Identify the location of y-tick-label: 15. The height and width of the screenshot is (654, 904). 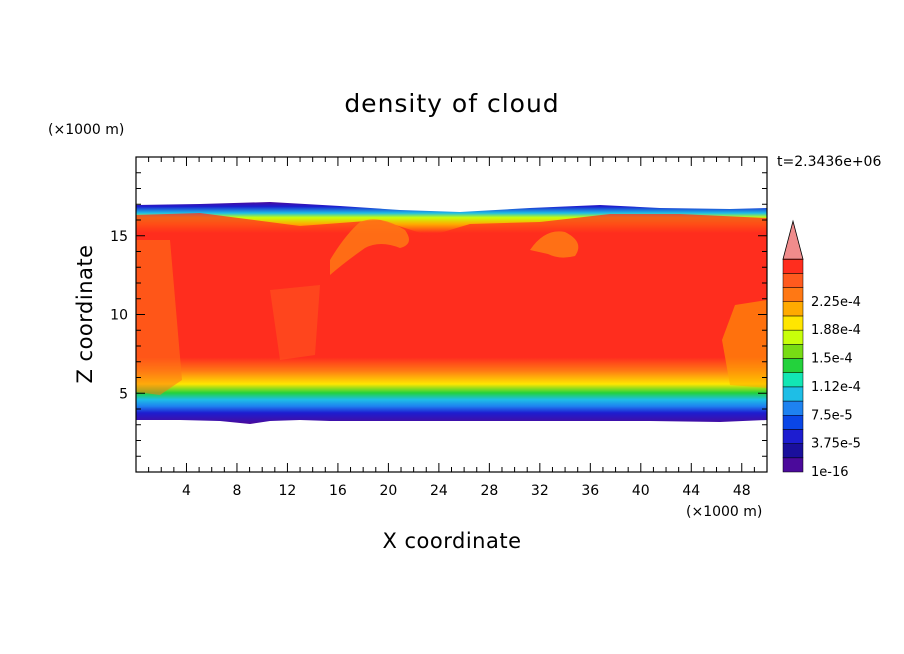
(119, 237).